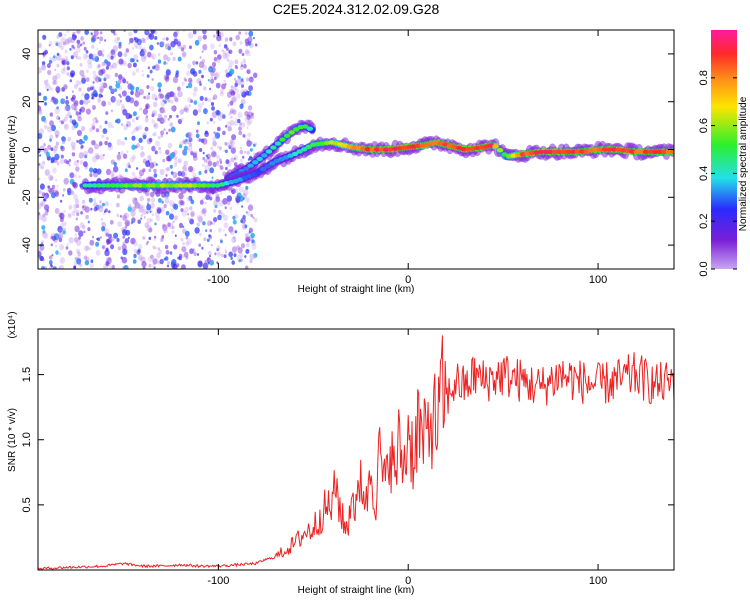 Image resolution: width=750 pixels, height=605 pixels. I want to click on spectrogram-ridge-layer, so click(377, 157).